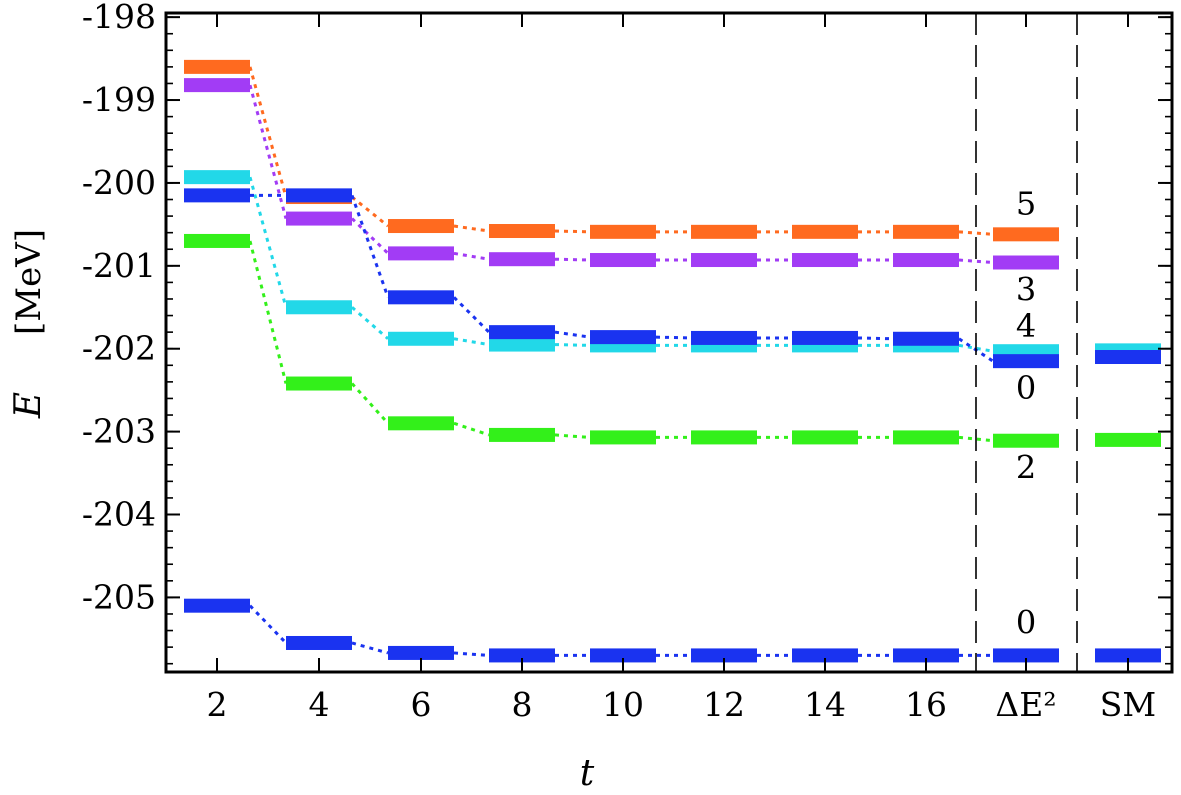  I want to click on x-axis-title: t, so click(587, 773).